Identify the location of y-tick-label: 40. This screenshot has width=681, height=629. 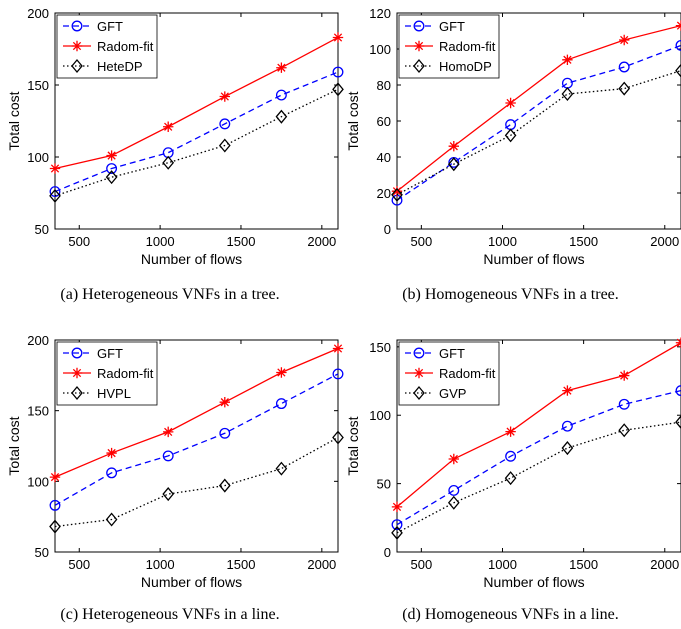
(384, 157).